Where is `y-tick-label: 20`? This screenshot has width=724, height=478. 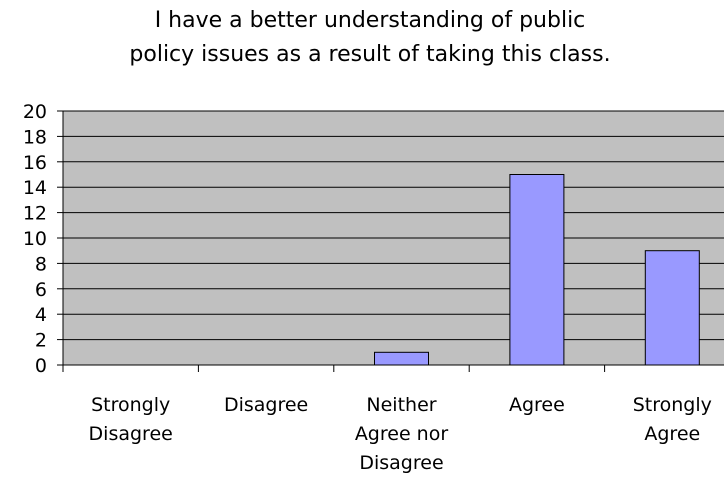 y-tick-label: 20 is located at coordinates (35, 112).